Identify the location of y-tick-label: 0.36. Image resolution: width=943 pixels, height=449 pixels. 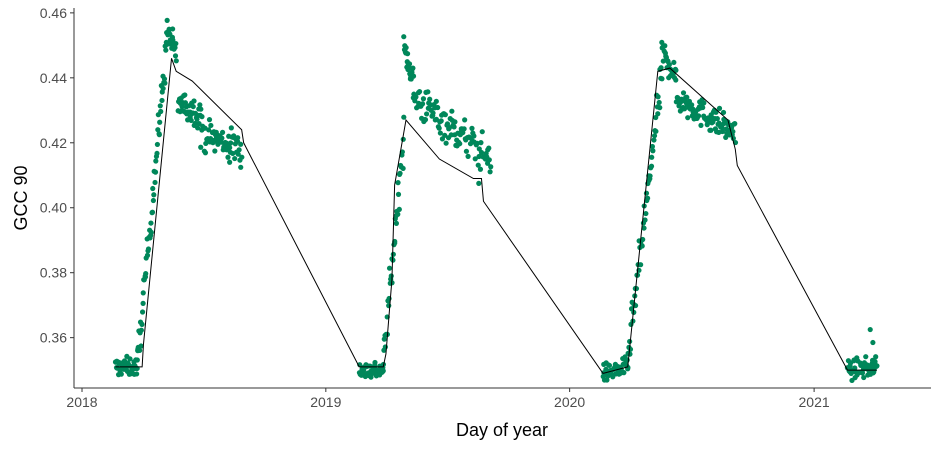
(53, 338).